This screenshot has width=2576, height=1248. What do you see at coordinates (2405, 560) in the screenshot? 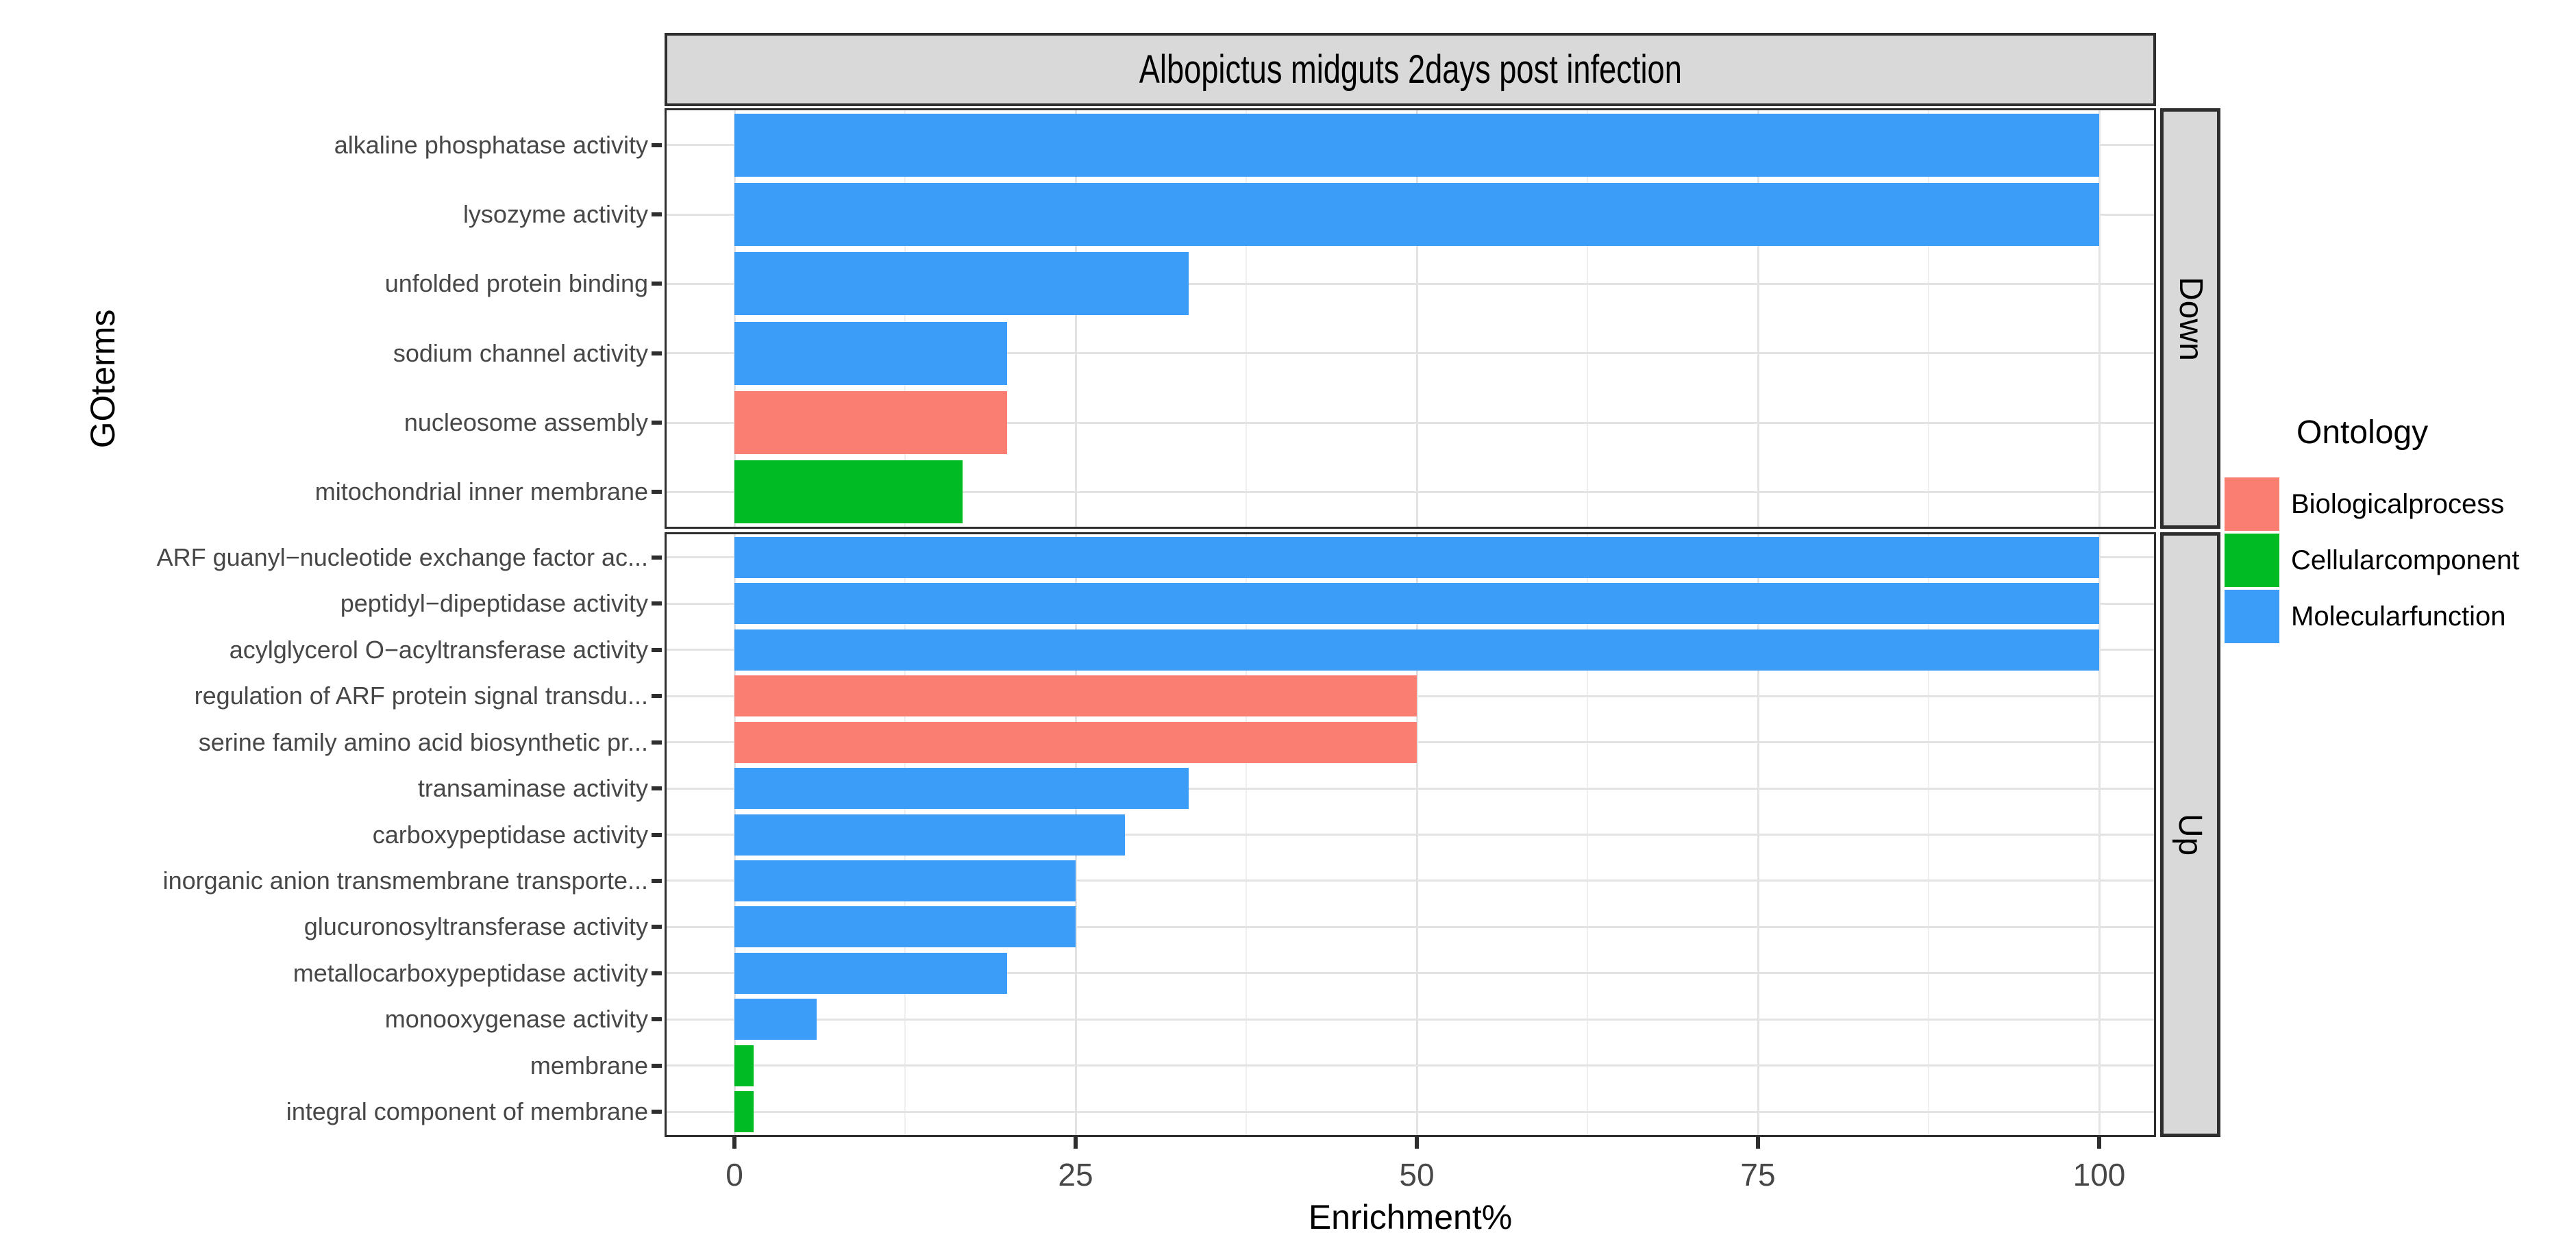
I see `legend-entry-label: Cellularcomponent` at bounding box center [2405, 560].